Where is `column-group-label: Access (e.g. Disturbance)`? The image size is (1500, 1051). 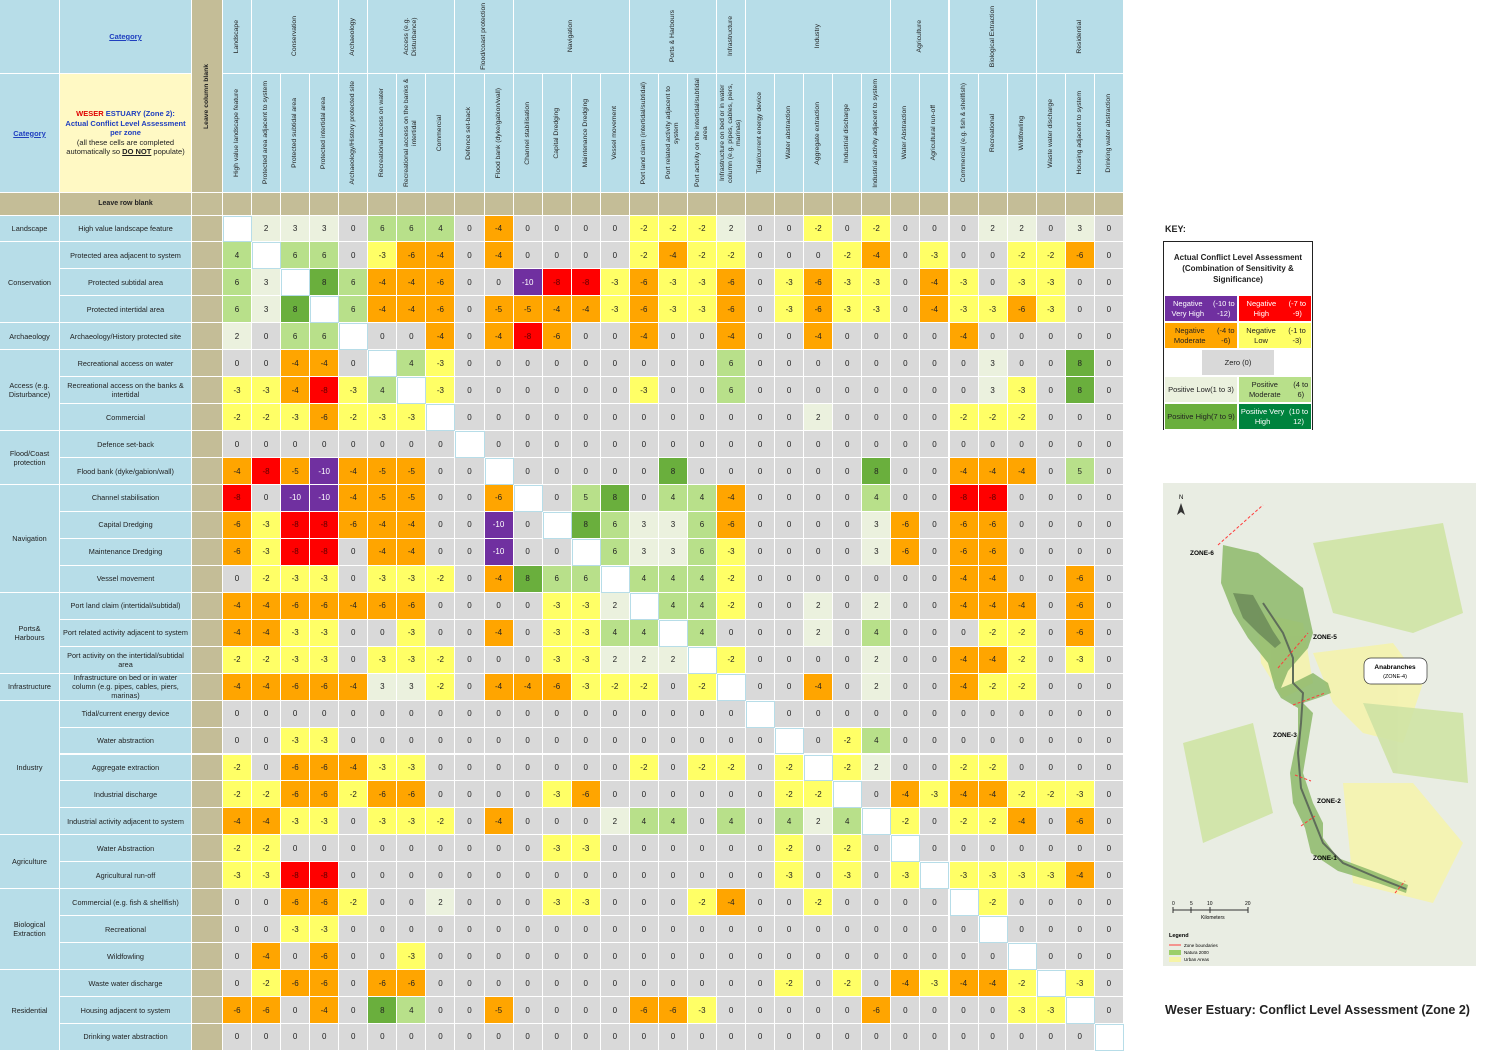 column-group-label: Access (e.g. Disturbance) is located at coordinates (411, 36).